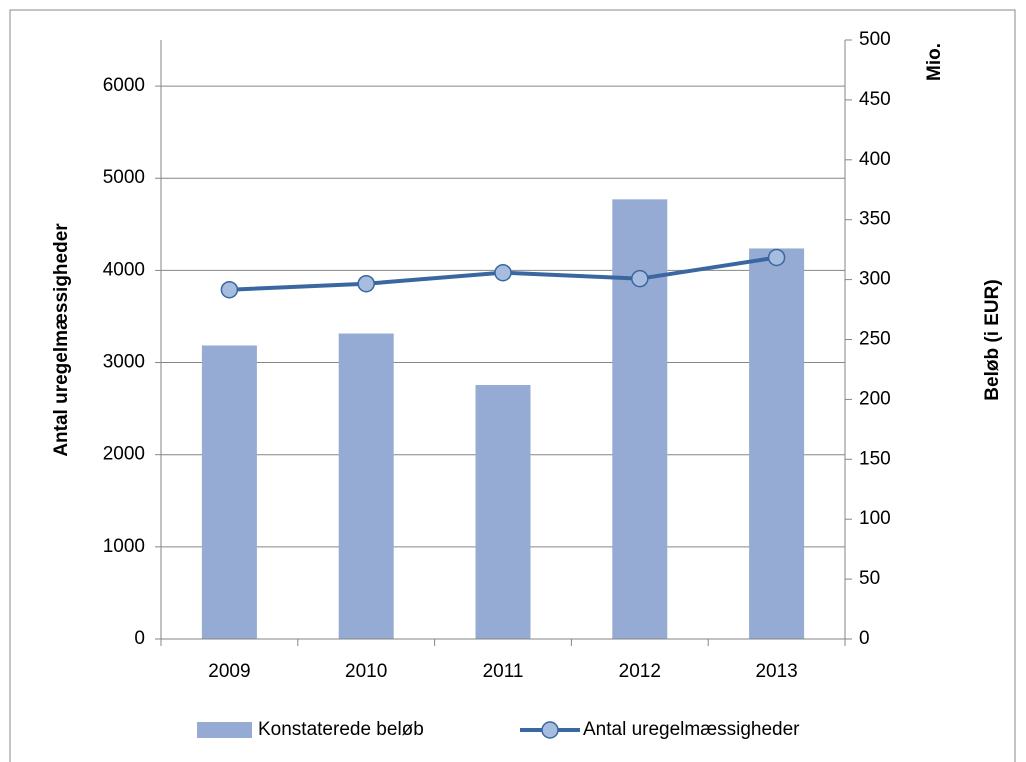  I want to click on x-tick-label: 2011, so click(503, 671).